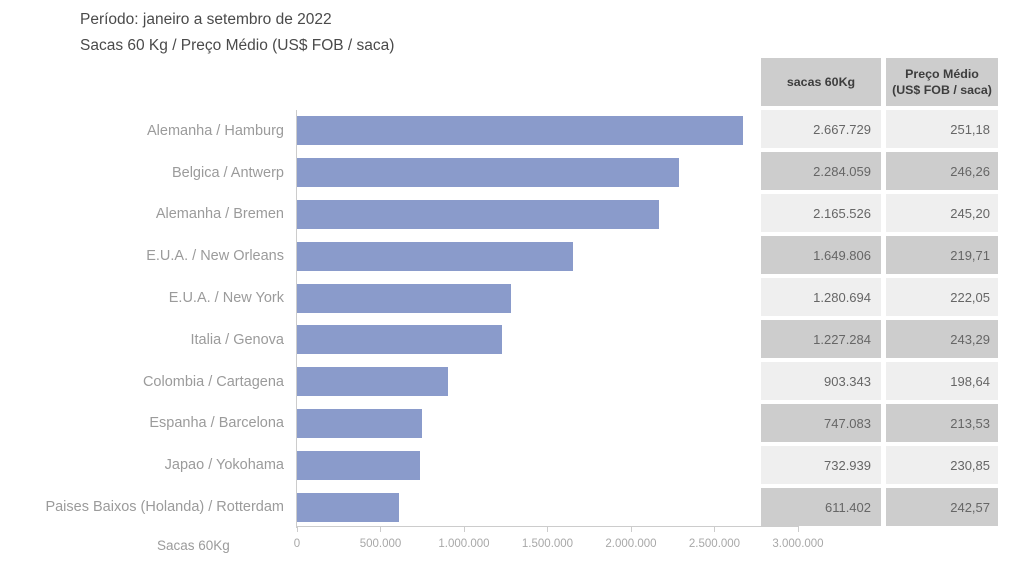 This screenshot has height=561, width=1024. What do you see at coordinates (714, 544) in the screenshot?
I see `tick-label: 2.500.000` at bounding box center [714, 544].